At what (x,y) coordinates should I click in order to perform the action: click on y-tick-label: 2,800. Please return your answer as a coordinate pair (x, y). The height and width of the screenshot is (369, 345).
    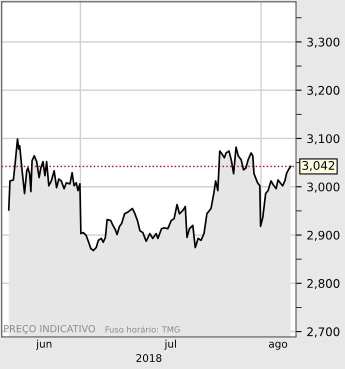
    Looking at the image, I should click on (323, 284).